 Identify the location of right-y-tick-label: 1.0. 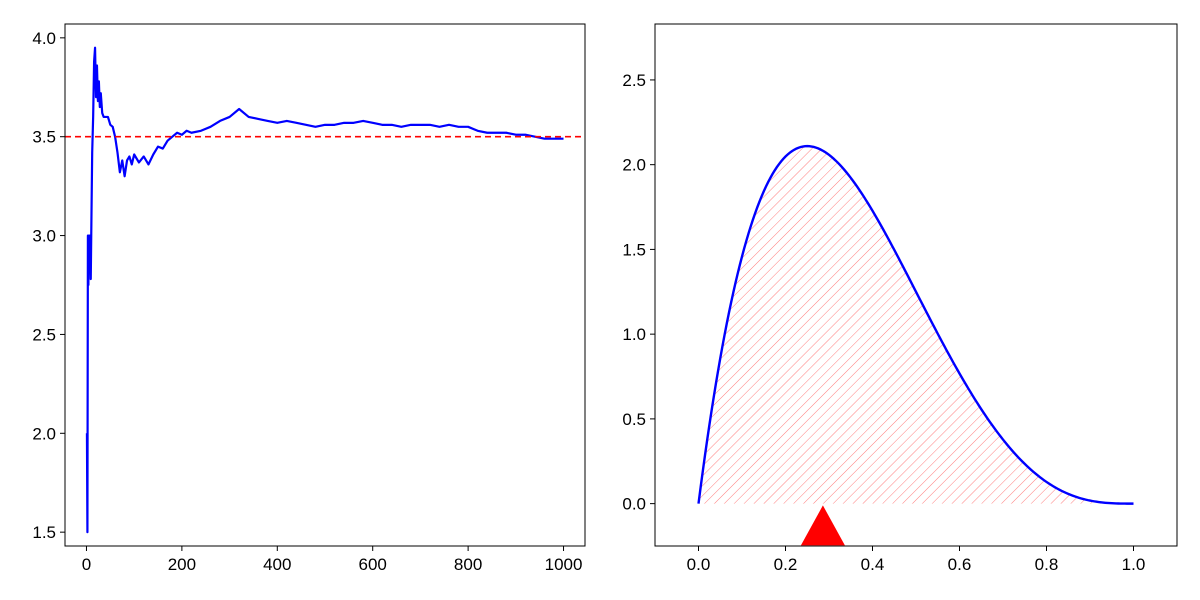
(634, 334).